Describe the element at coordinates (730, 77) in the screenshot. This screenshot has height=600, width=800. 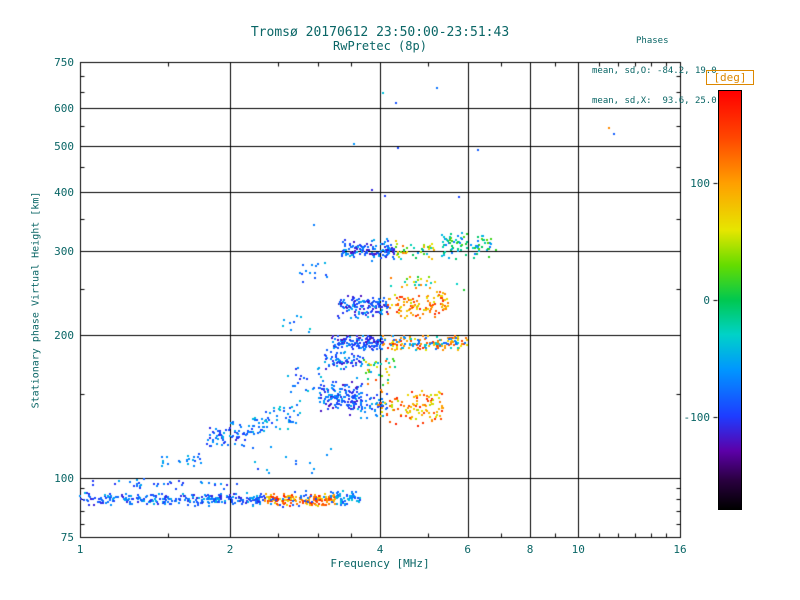
I see `colorbar-title: [deg]` at that location.